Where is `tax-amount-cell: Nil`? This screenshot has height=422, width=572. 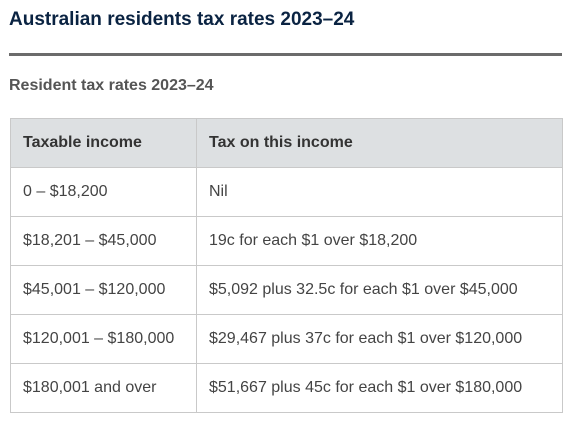
tax-amount-cell: Nil is located at coordinates (379, 192).